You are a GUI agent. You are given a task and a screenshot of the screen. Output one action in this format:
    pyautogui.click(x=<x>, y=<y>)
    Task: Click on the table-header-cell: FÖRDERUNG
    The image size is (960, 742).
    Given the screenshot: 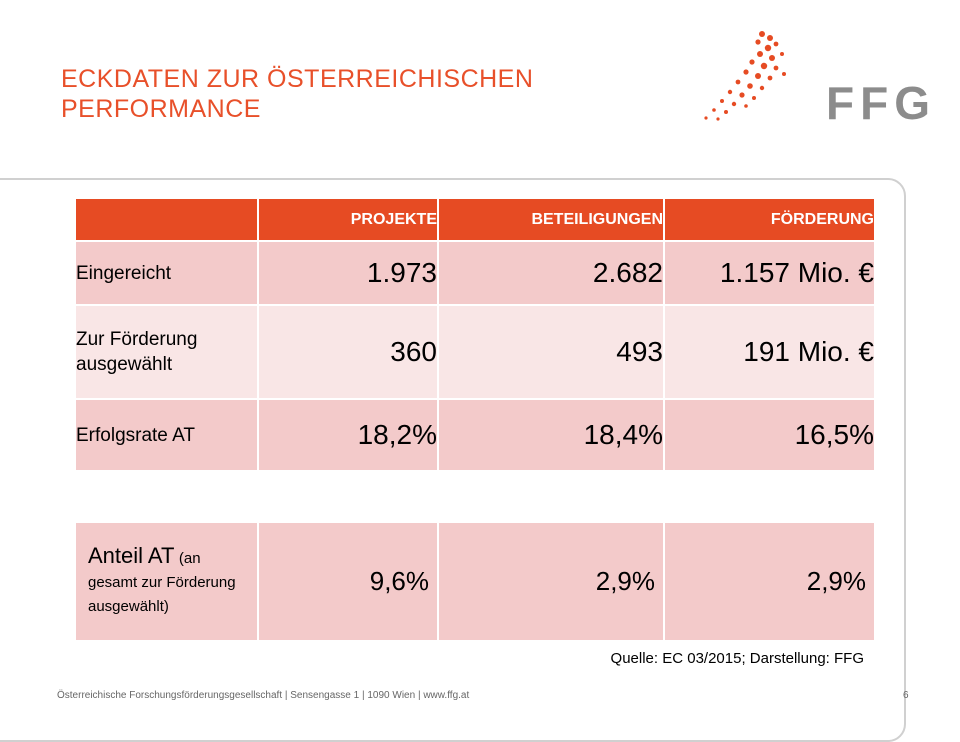 What is the action you would take?
    pyautogui.click(x=768, y=220)
    